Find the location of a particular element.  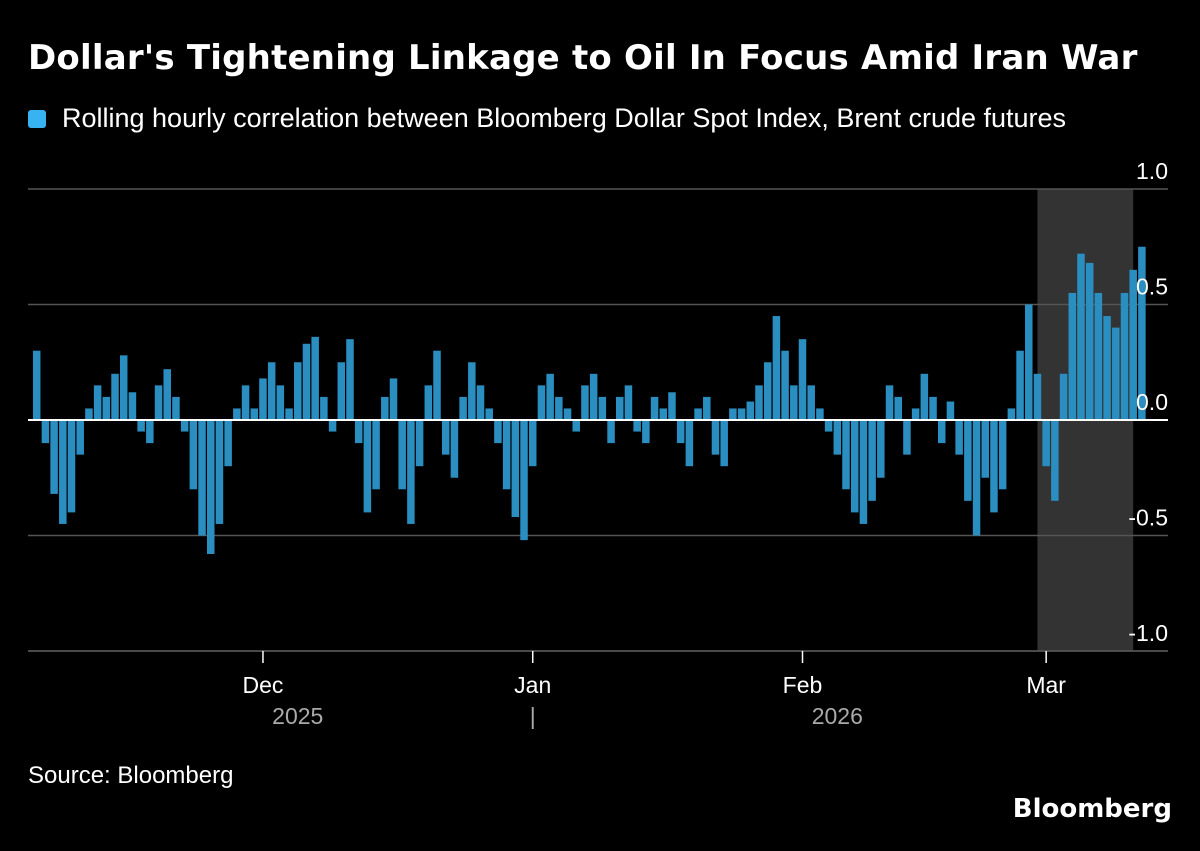

x-tick-label: Feb is located at coordinates (803, 685).